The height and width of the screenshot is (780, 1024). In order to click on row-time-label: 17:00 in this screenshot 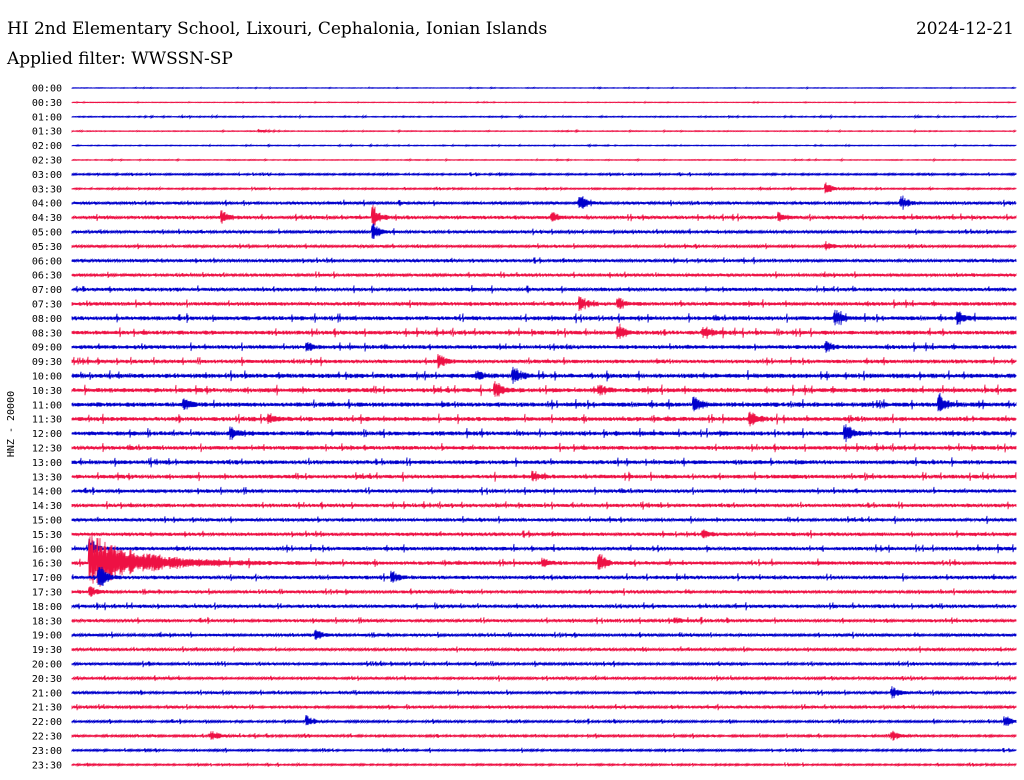, I will do `click(47, 578)`.